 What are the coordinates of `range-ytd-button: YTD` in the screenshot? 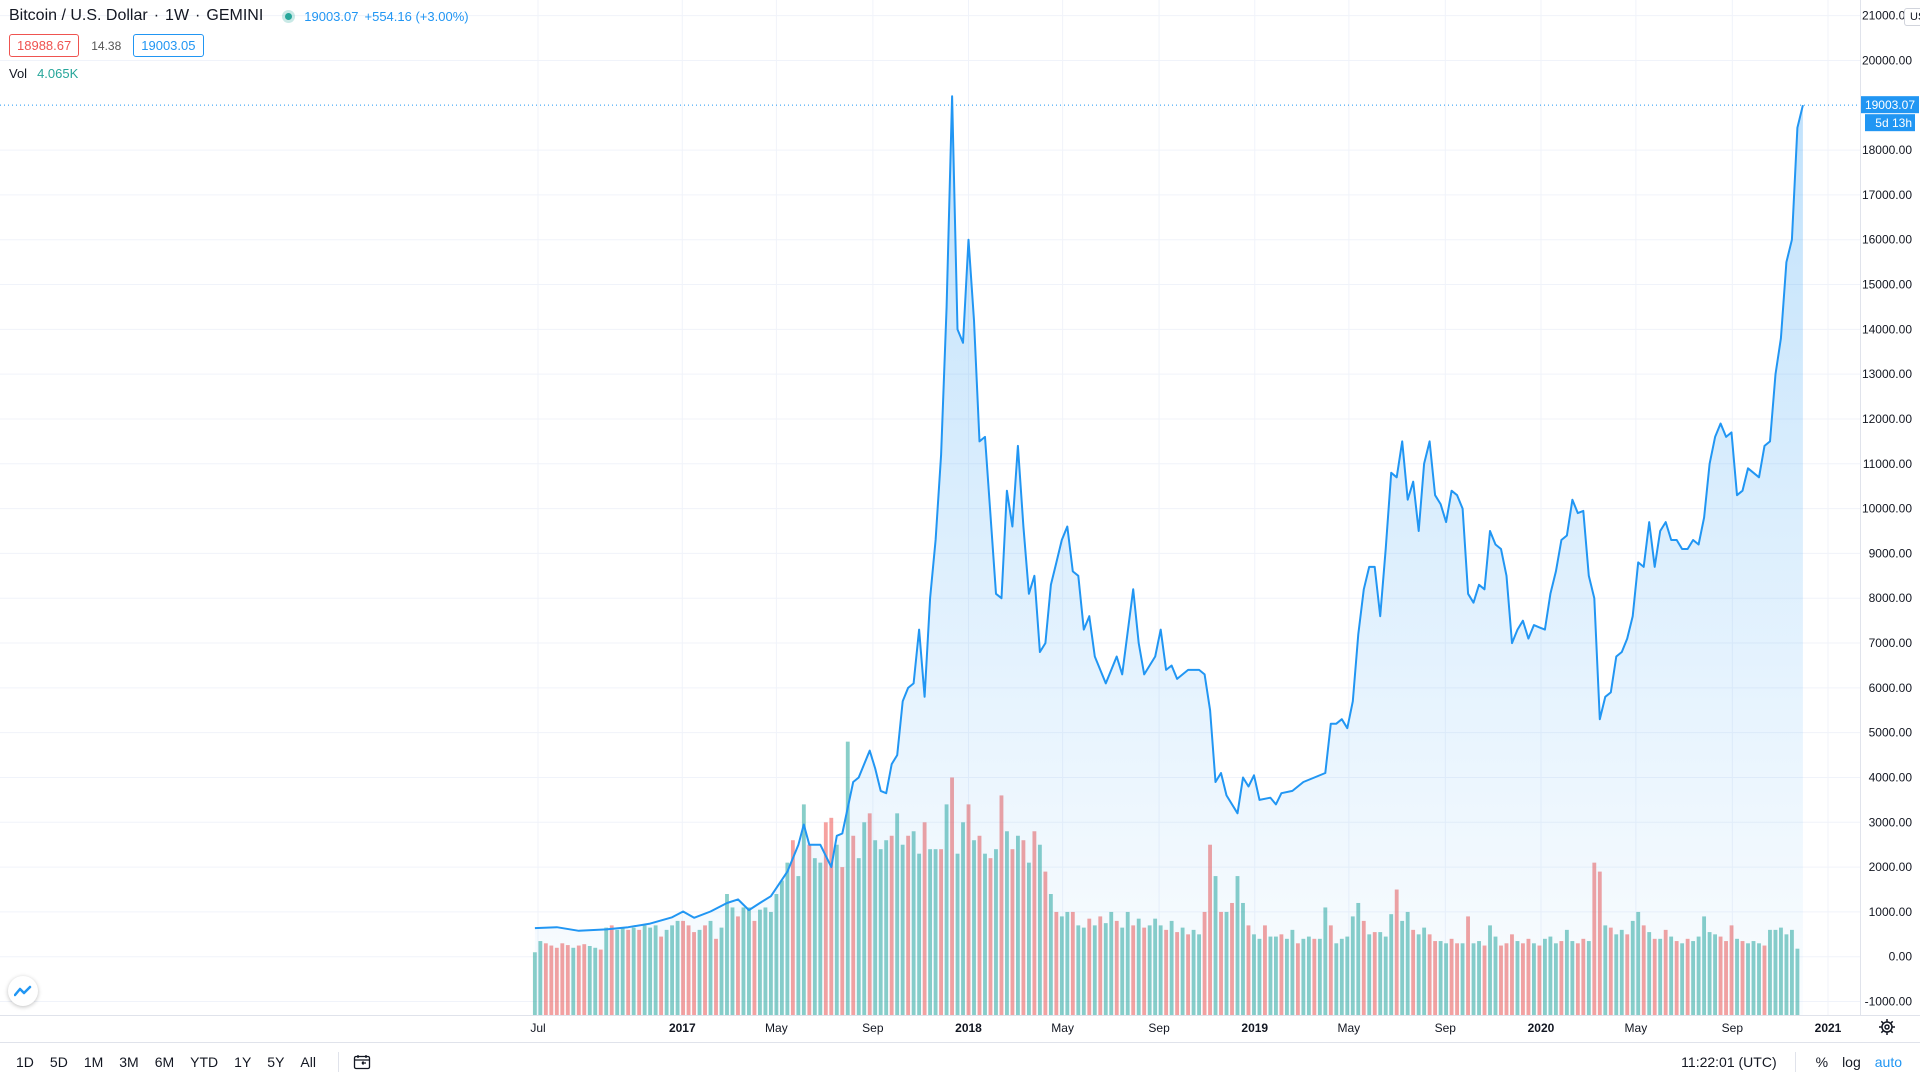 It's located at (204, 1062).